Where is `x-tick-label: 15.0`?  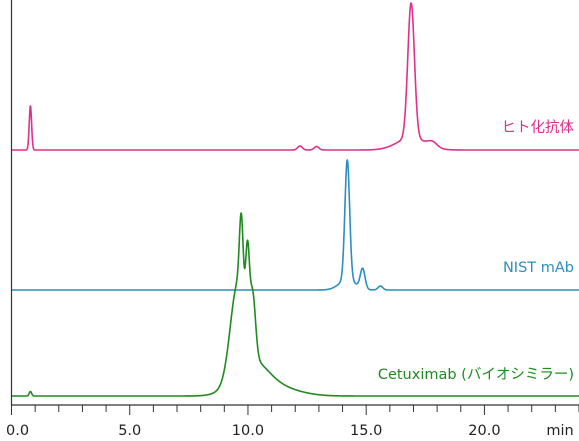
x-tick-label: 15.0 is located at coordinates (366, 431).